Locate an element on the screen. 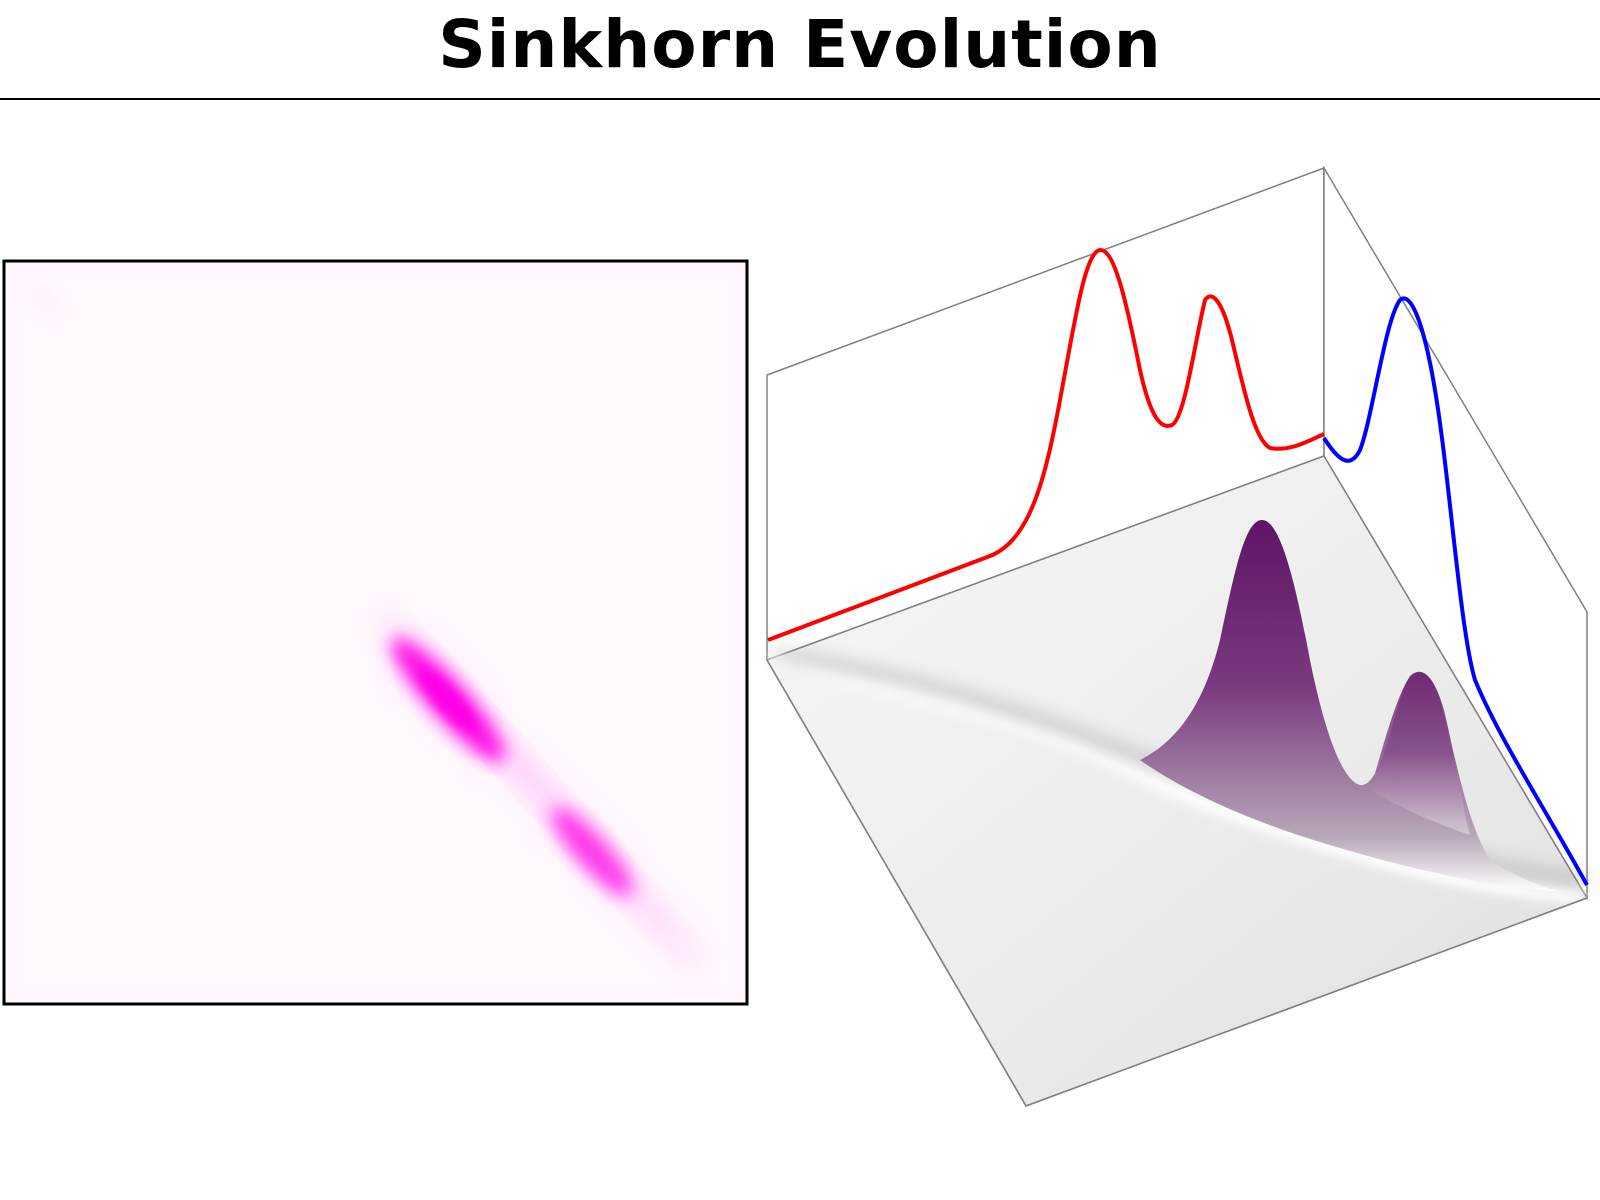 The image size is (1600, 1200). floor-valley-streak is located at coordinates (1175, 778).